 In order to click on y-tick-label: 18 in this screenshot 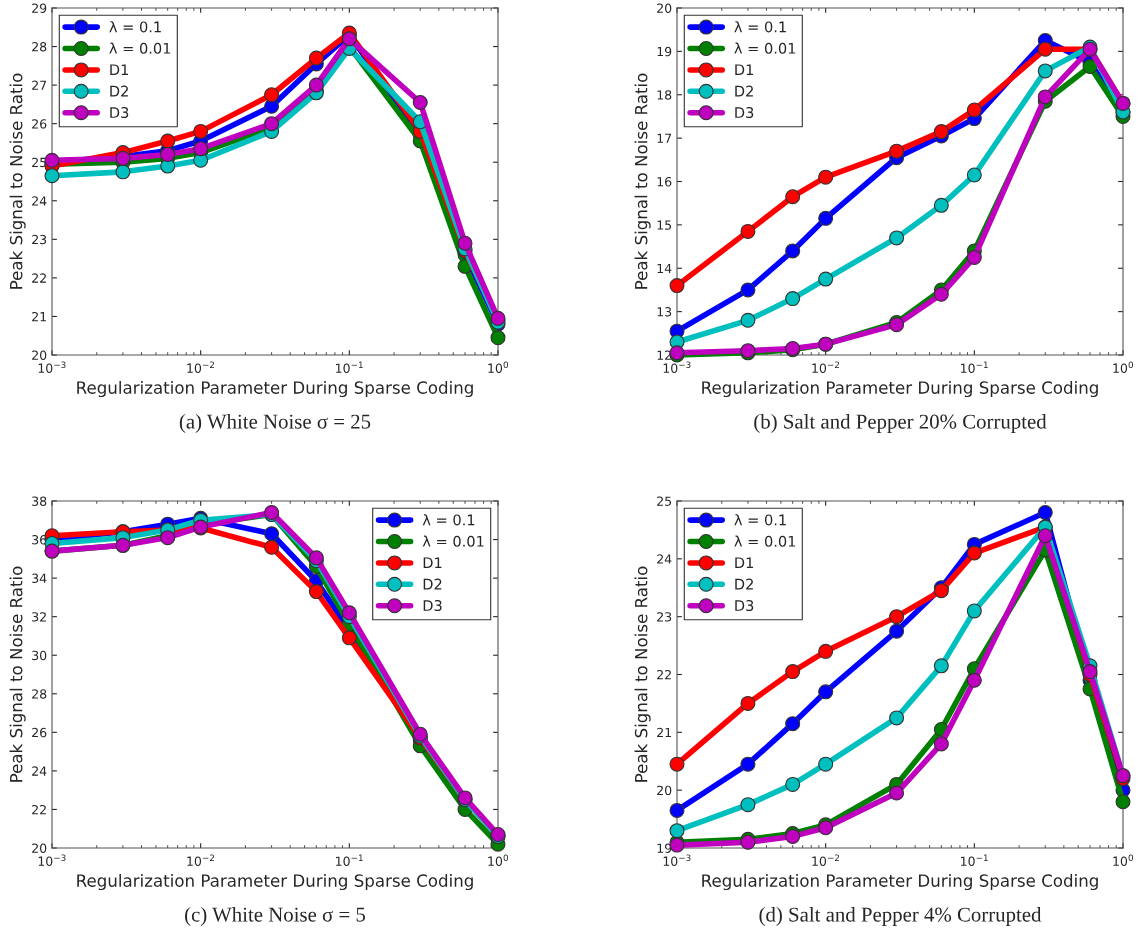, I will do `click(664, 95)`.